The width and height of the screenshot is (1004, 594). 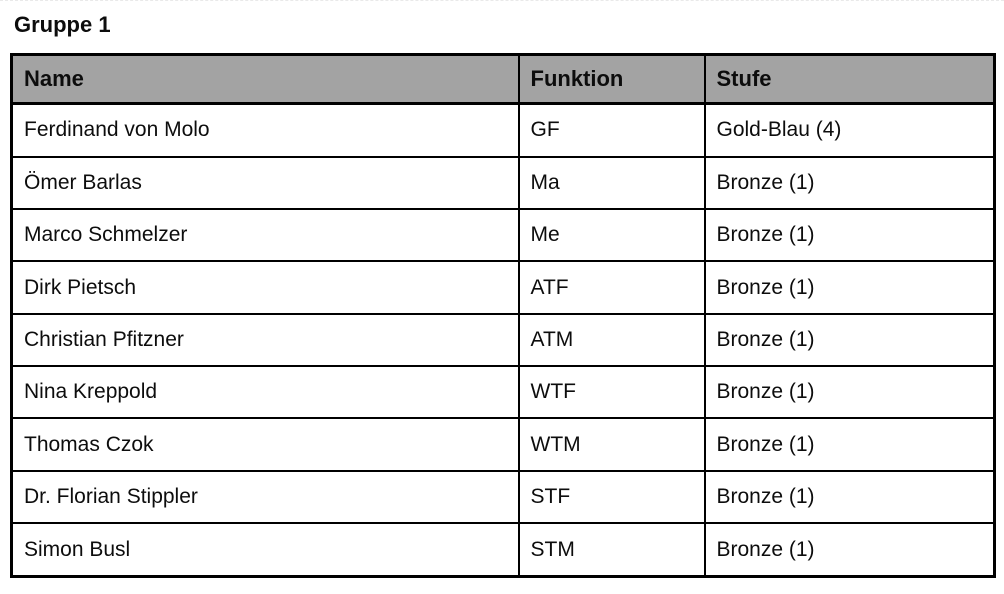 What do you see at coordinates (265, 340) in the screenshot?
I see `cell-name: Christian Pfitzner` at bounding box center [265, 340].